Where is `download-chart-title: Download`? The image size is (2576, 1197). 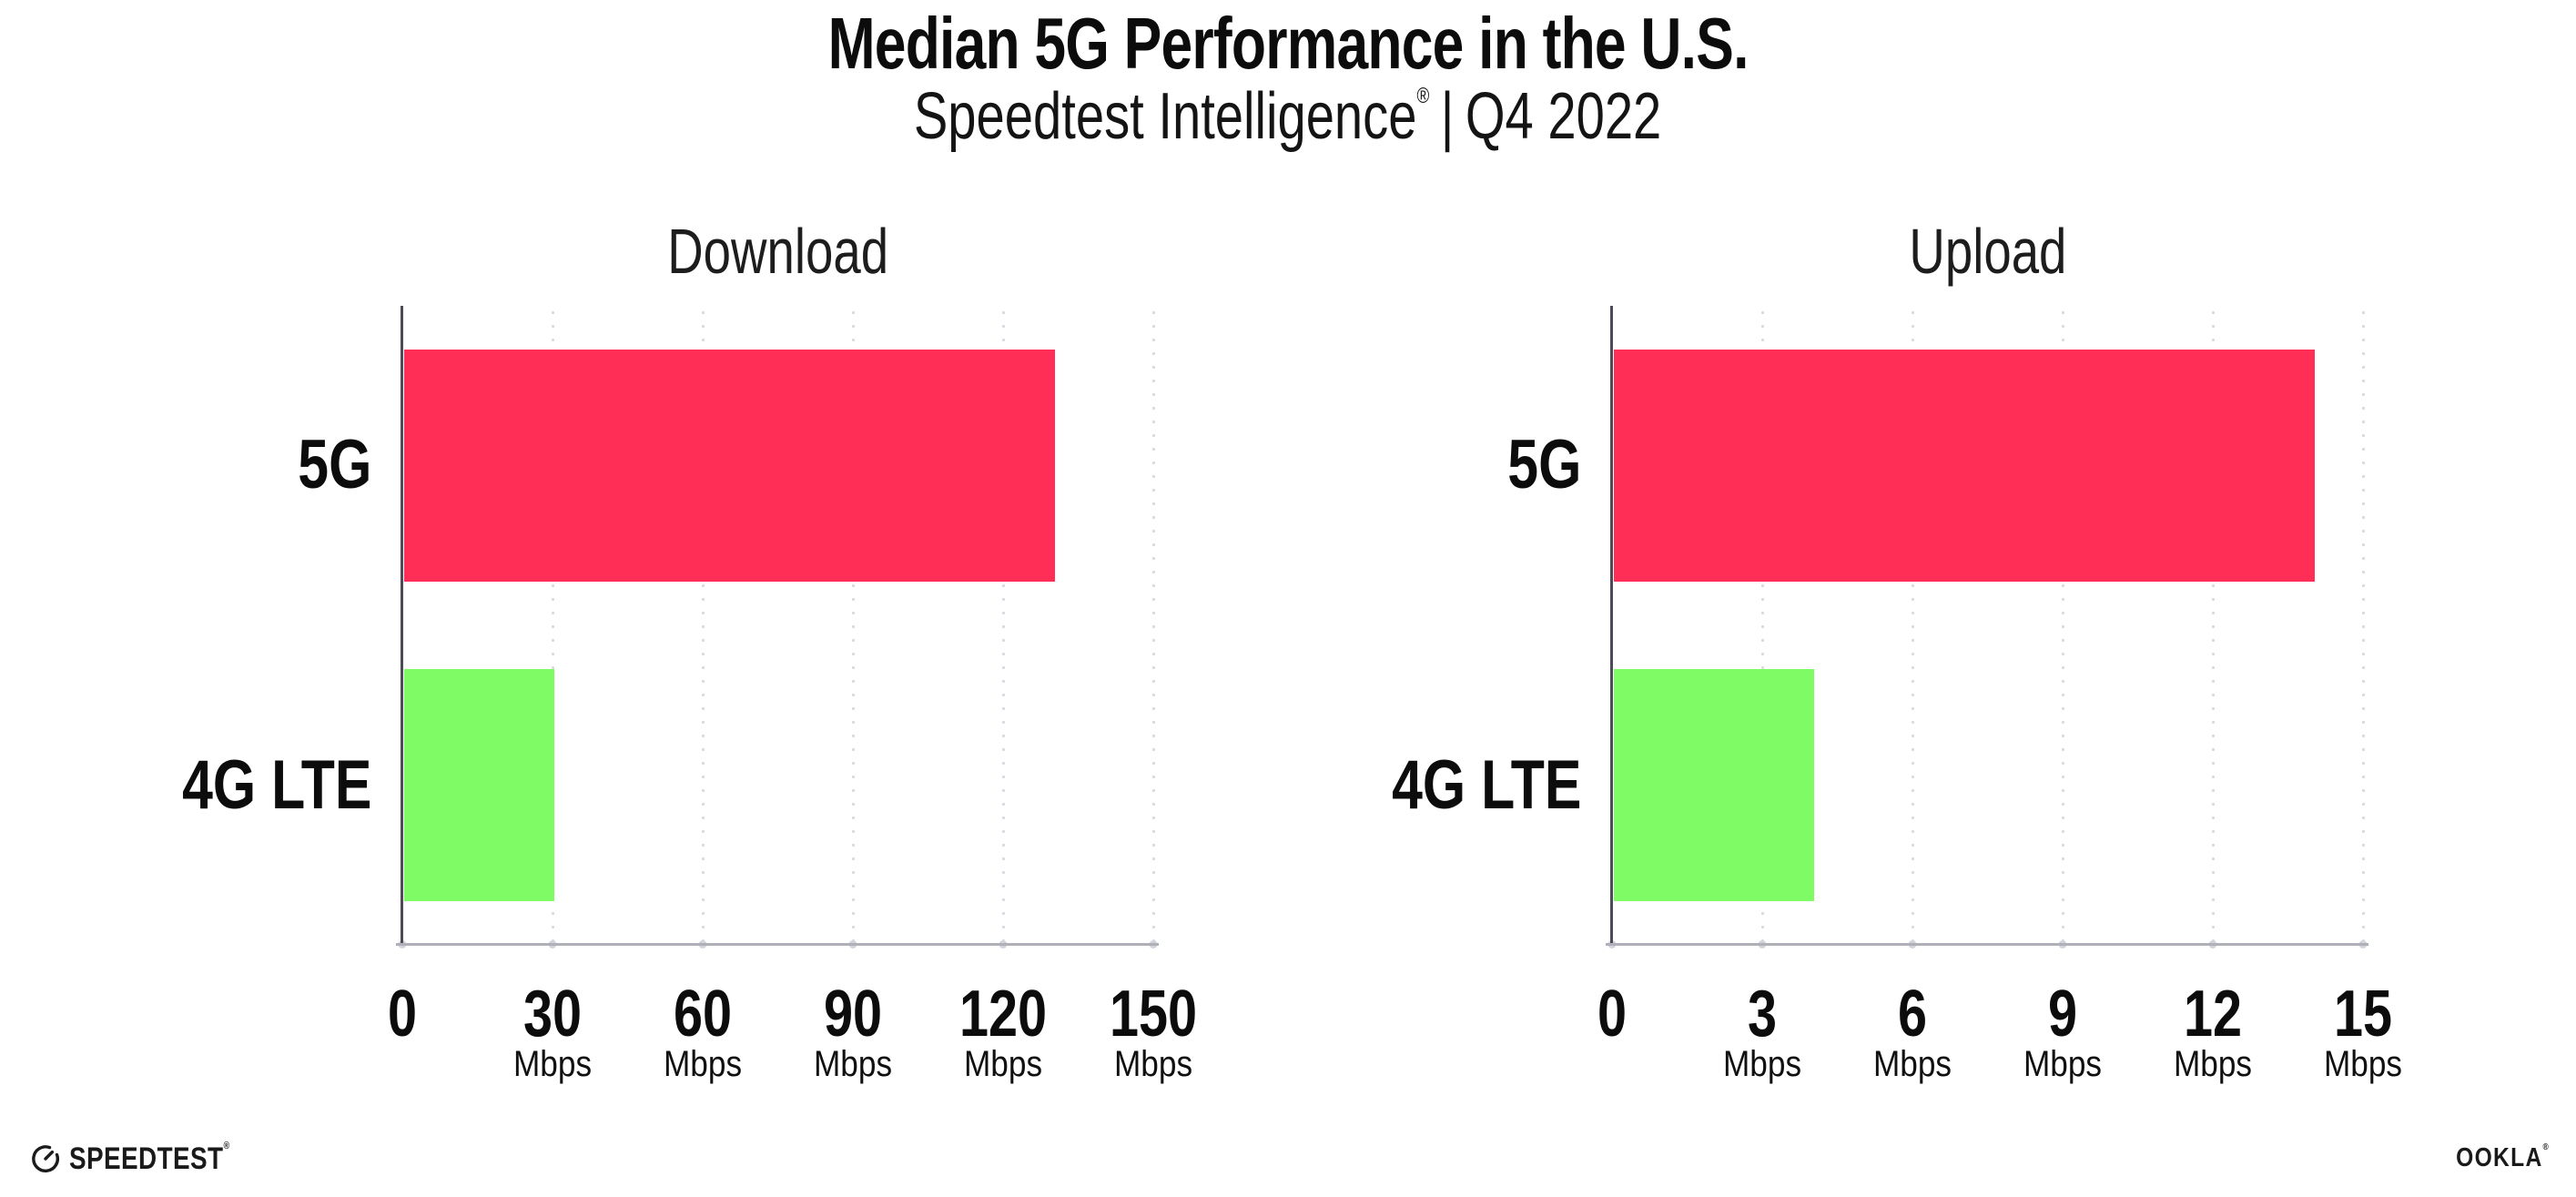 download-chart-title: Download is located at coordinates (777, 251).